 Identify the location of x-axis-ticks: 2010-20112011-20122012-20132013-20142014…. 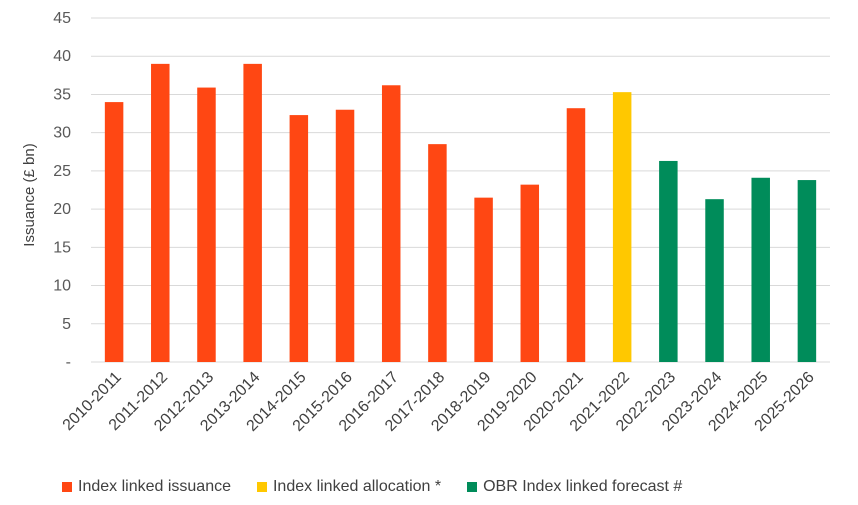
(439, 402).